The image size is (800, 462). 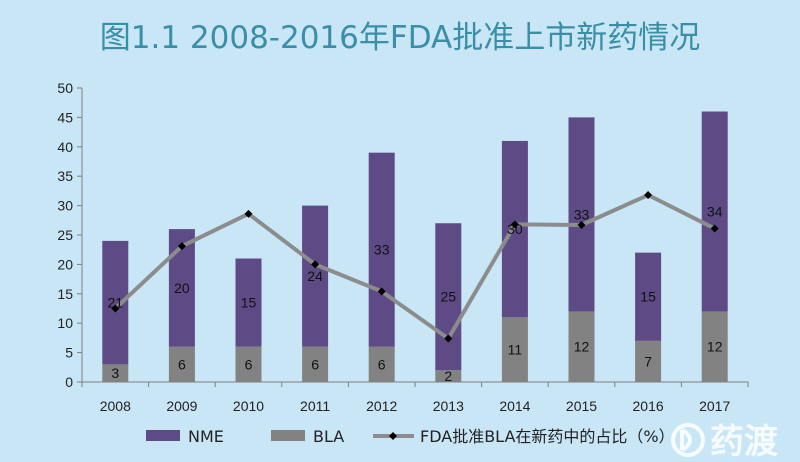 I want to click on legend-label-bla: BLA, so click(x=328, y=436).